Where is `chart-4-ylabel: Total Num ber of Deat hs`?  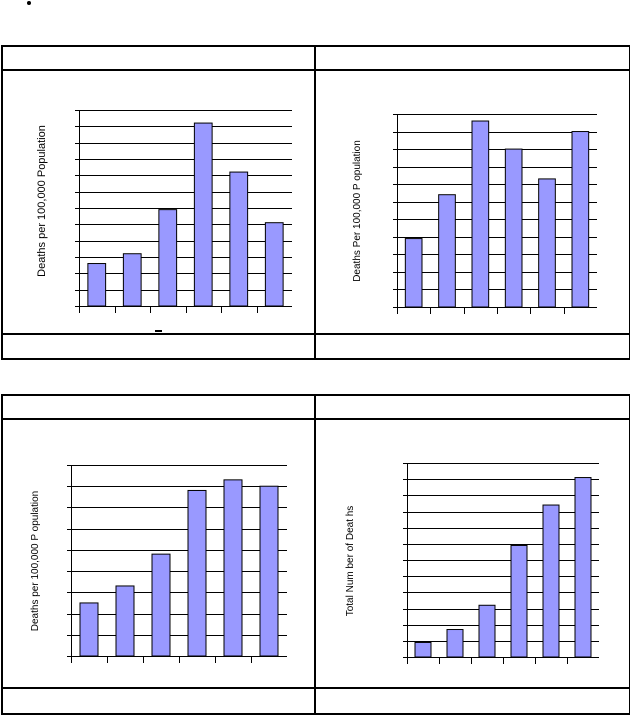
chart-4-ylabel: Total Num ber of Deat hs is located at coordinates (350, 561).